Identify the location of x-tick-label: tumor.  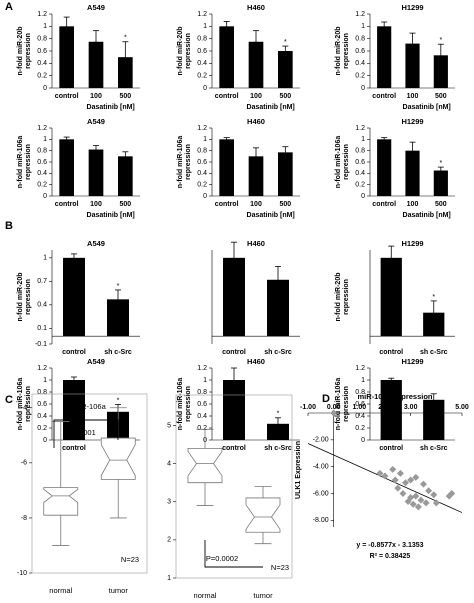
(119, 590).